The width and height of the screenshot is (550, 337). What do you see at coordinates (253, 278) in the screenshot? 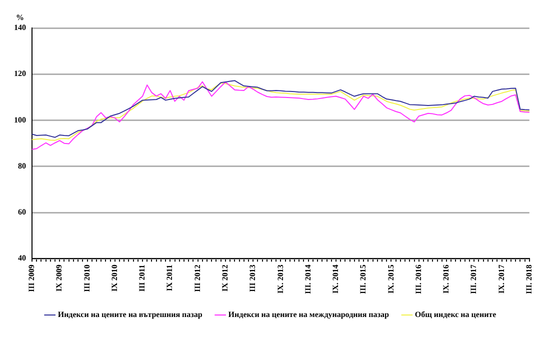
I see `x-tick-label: III 2013` at bounding box center [253, 278].